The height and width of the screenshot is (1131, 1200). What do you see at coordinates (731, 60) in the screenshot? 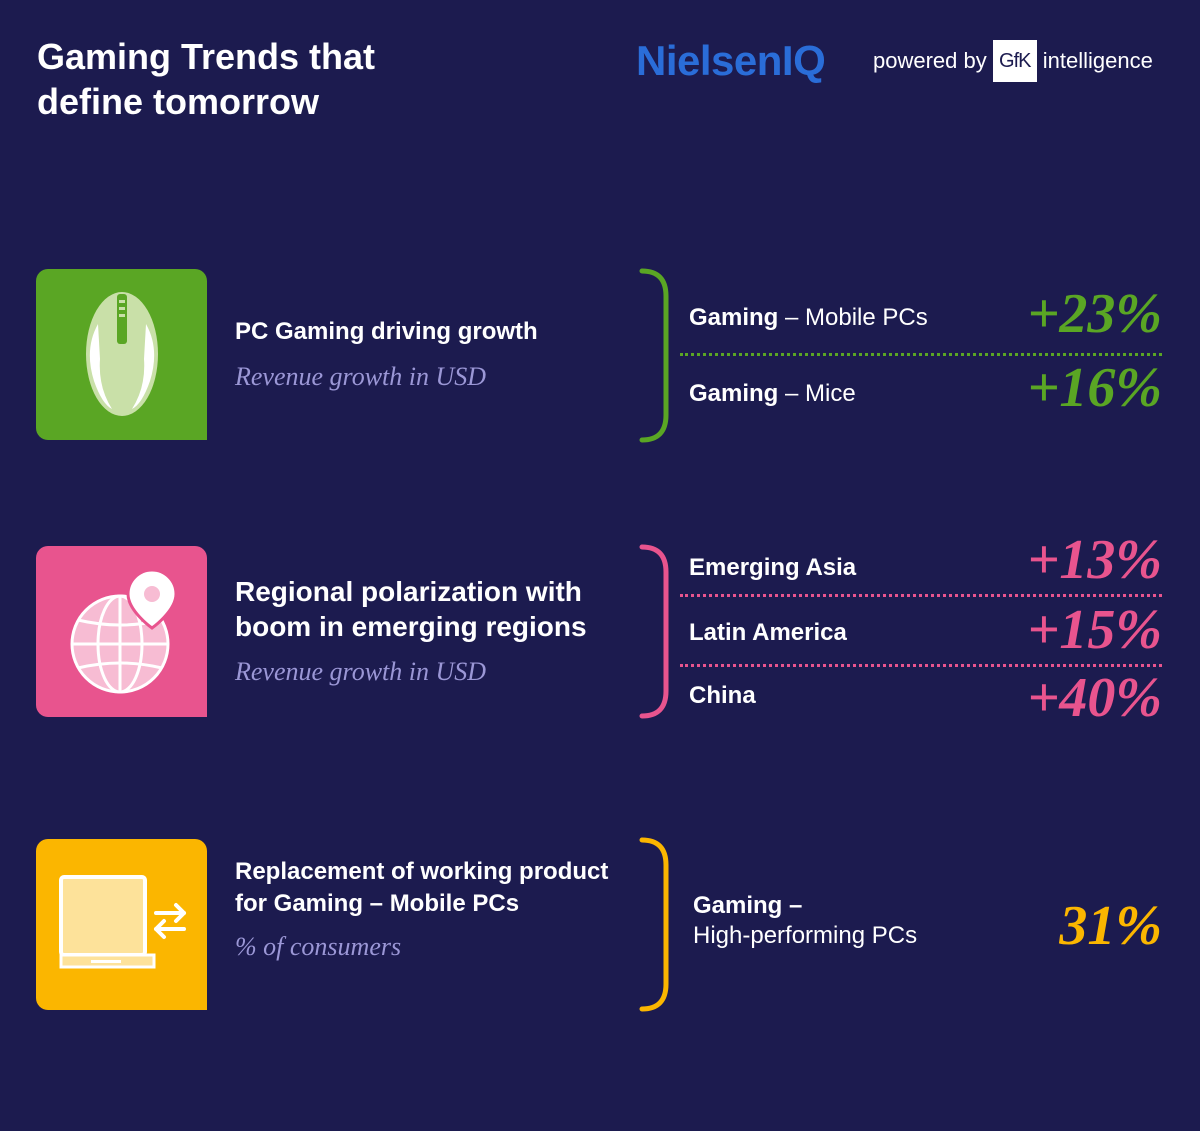
I see `nielseniq-logo: NielsenIQ` at bounding box center [731, 60].